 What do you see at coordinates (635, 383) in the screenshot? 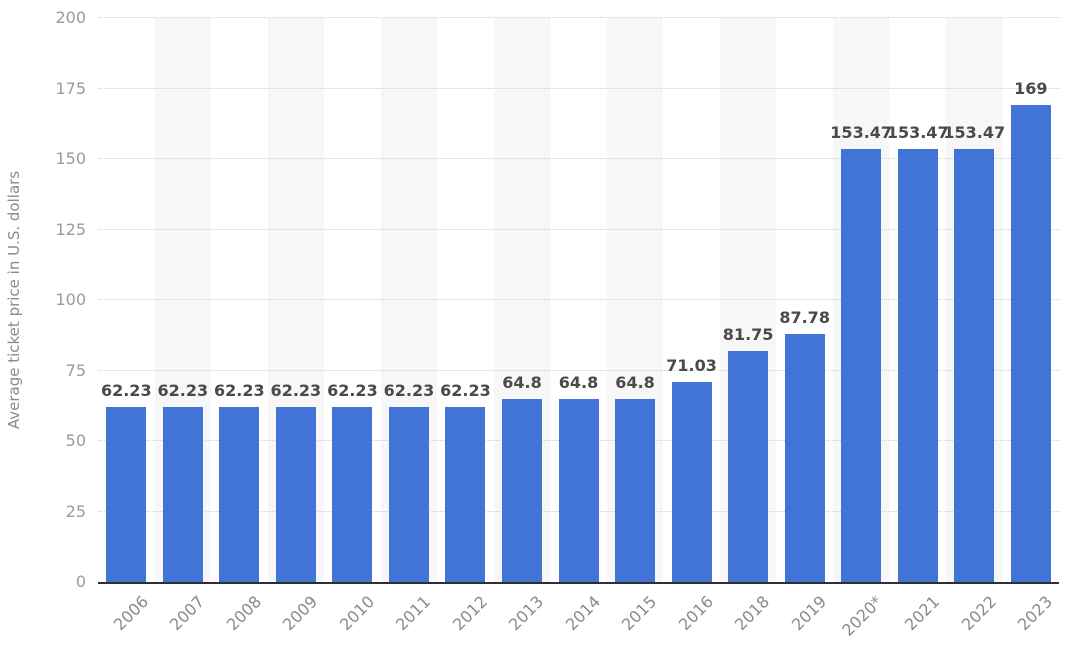
I see `value-label-2015: 64.8` at bounding box center [635, 383].